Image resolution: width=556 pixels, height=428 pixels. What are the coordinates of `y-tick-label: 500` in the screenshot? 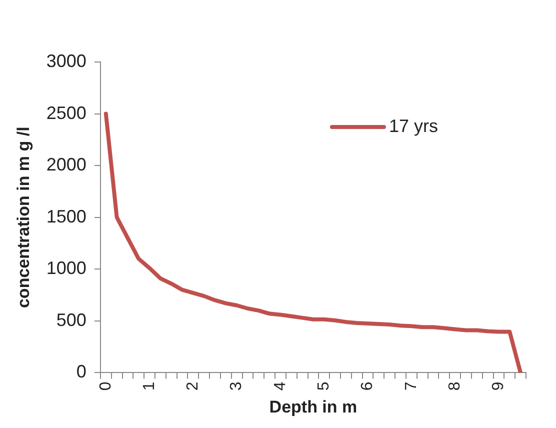 It's located at (71, 320).